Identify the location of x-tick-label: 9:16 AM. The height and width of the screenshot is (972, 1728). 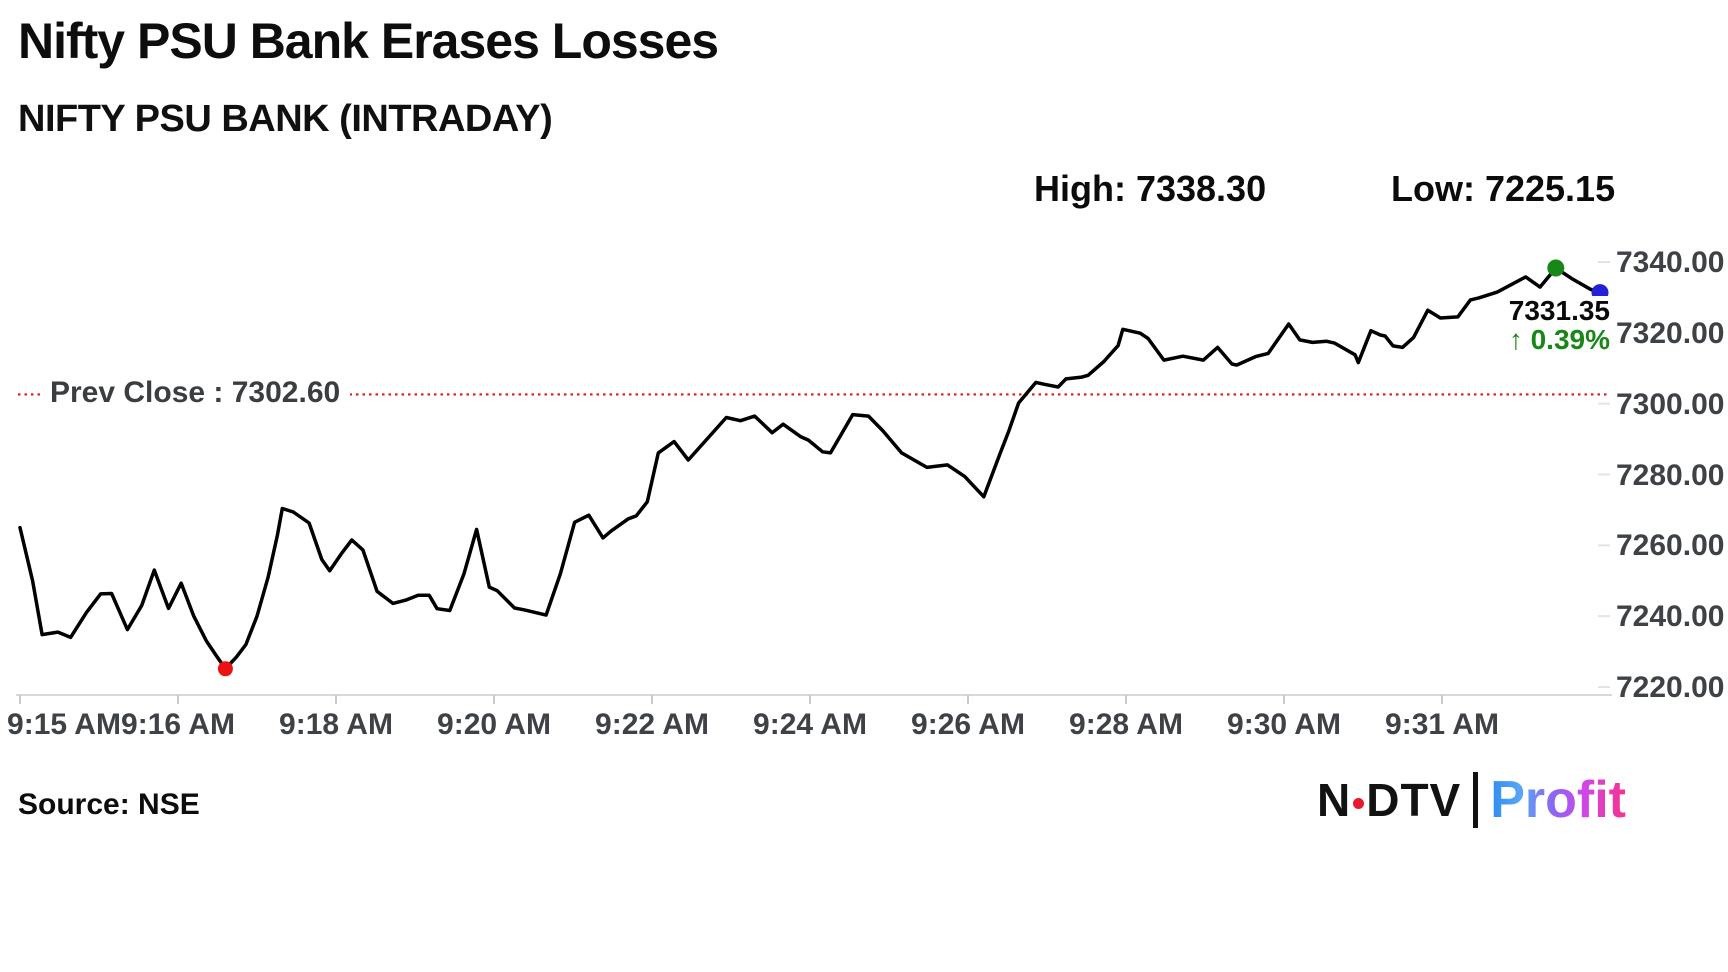
(178, 724).